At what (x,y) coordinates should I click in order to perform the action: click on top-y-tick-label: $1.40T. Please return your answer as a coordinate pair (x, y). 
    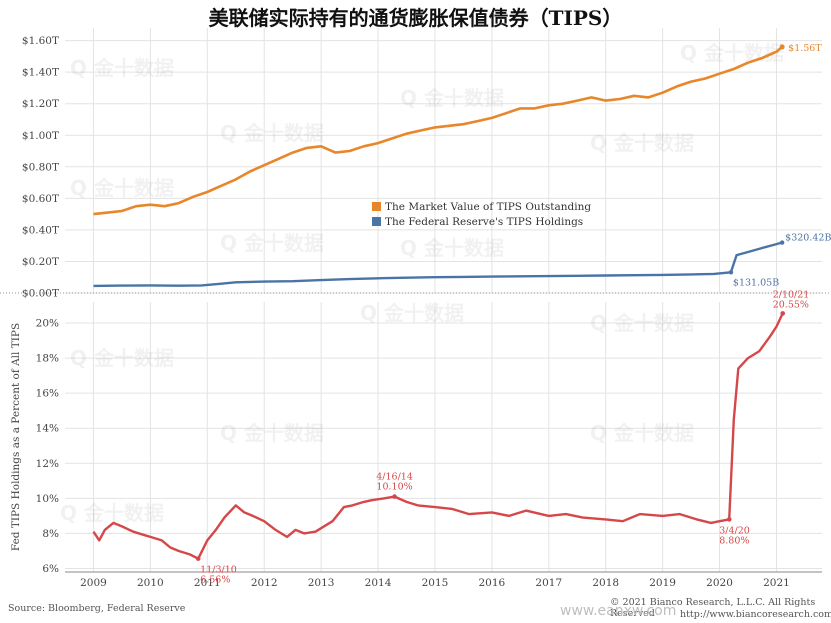
    Looking at the image, I should click on (40, 73).